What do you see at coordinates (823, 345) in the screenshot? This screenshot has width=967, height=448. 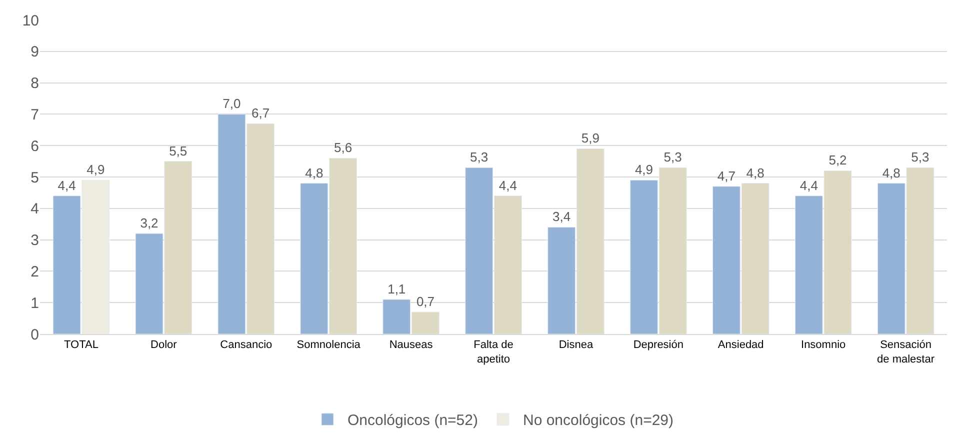 I see `x-tick-label: Insomnio` at bounding box center [823, 345].